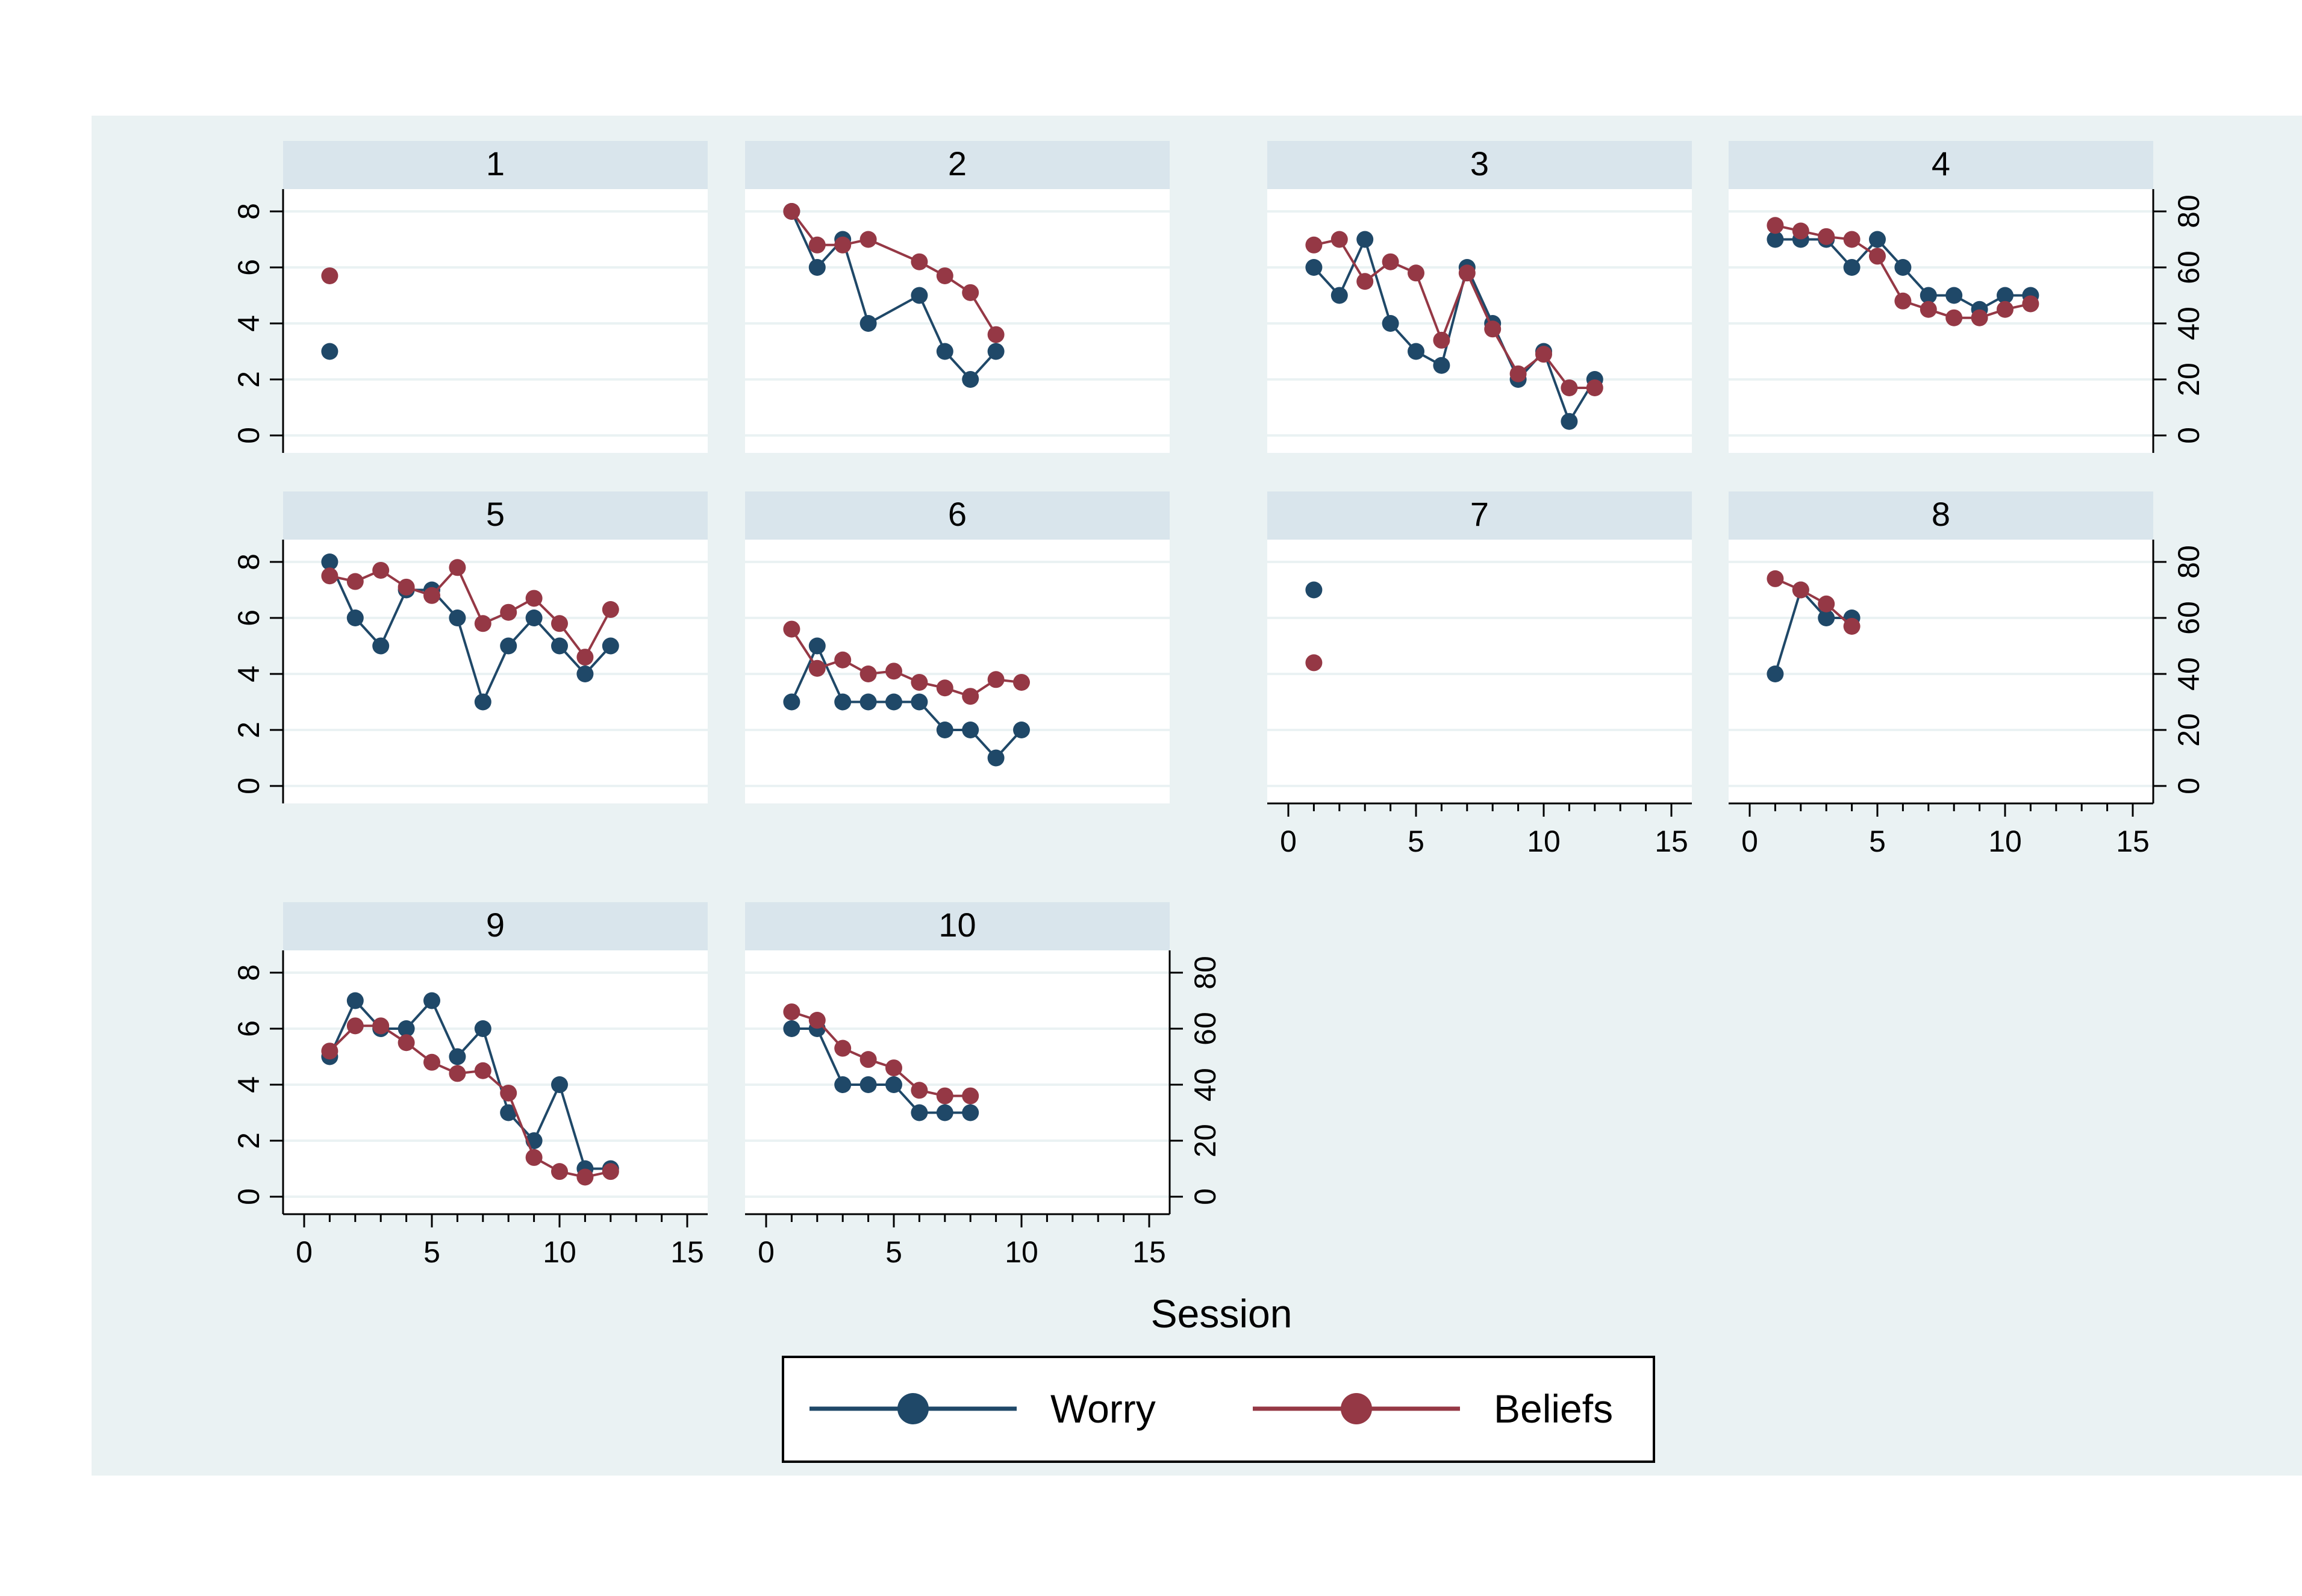  Describe the element at coordinates (1479, 297) in the screenshot. I see `panel-3: 3` at that location.